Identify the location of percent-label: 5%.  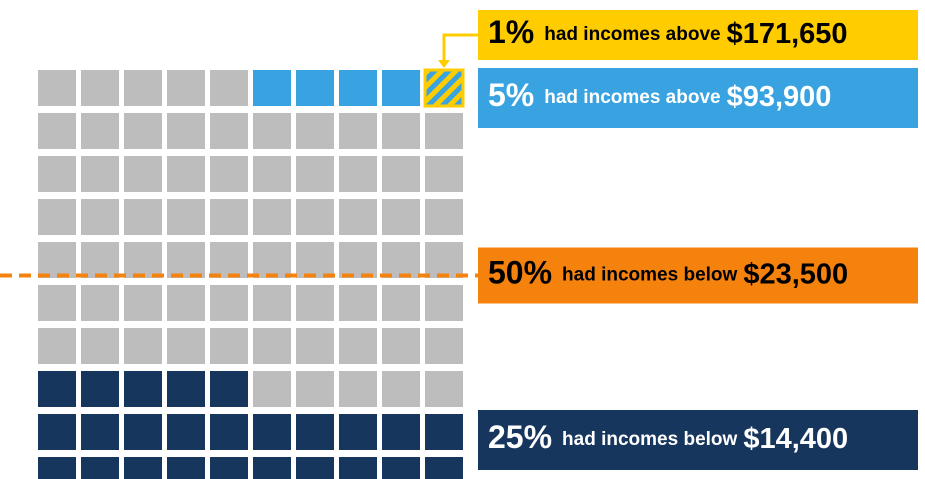
(511, 95).